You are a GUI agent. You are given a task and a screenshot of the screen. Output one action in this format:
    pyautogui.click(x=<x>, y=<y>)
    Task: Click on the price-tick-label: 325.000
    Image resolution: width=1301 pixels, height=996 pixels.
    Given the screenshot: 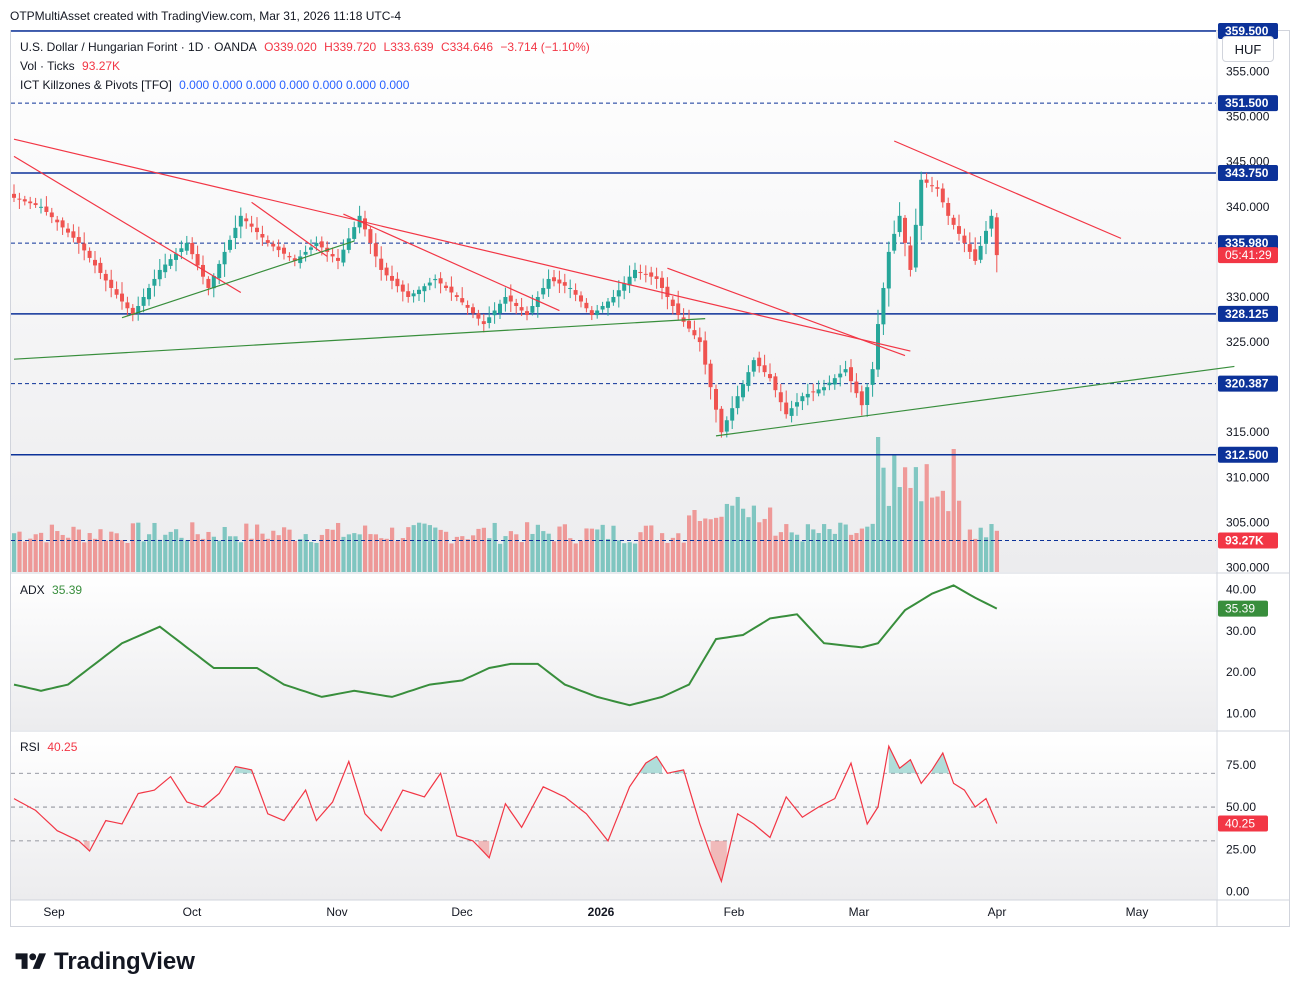 What is the action you would take?
    pyautogui.click(x=1248, y=342)
    